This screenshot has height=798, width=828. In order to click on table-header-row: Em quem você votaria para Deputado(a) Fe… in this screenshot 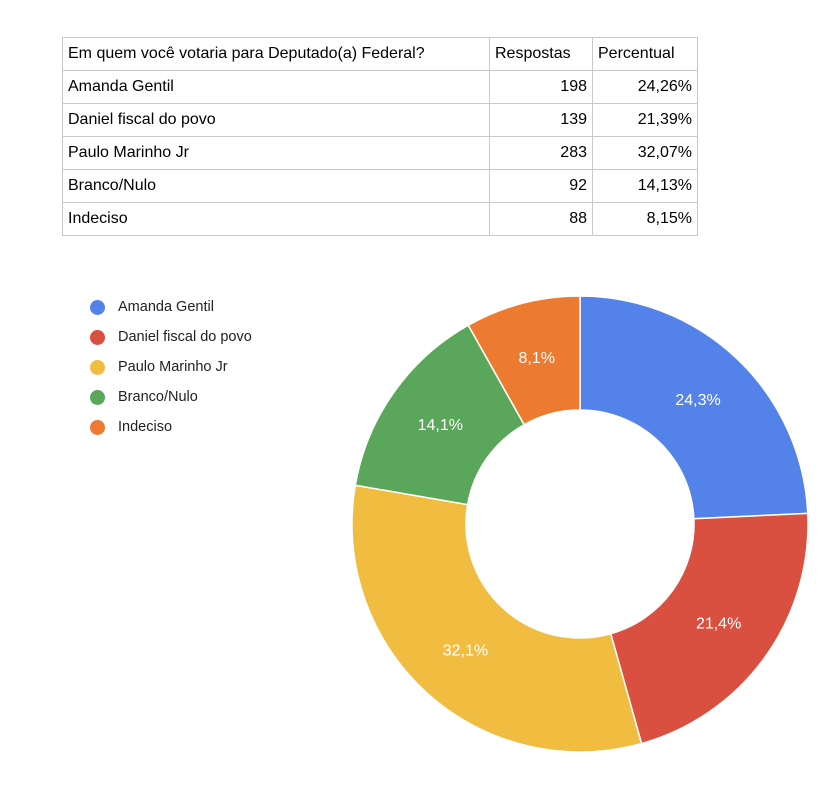, I will do `click(380, 54)`.